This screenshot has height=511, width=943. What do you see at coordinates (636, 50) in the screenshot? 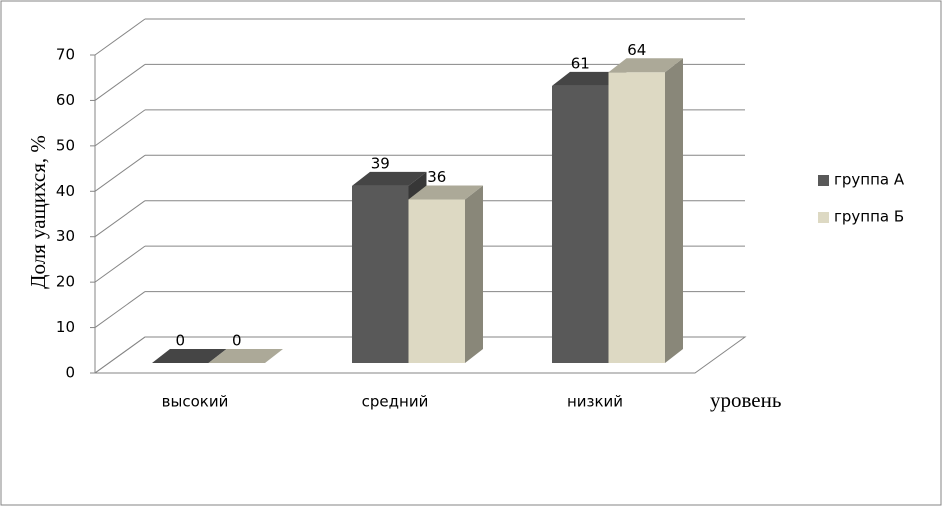
I see `data-label: 64` at bounding box center [636, 50].